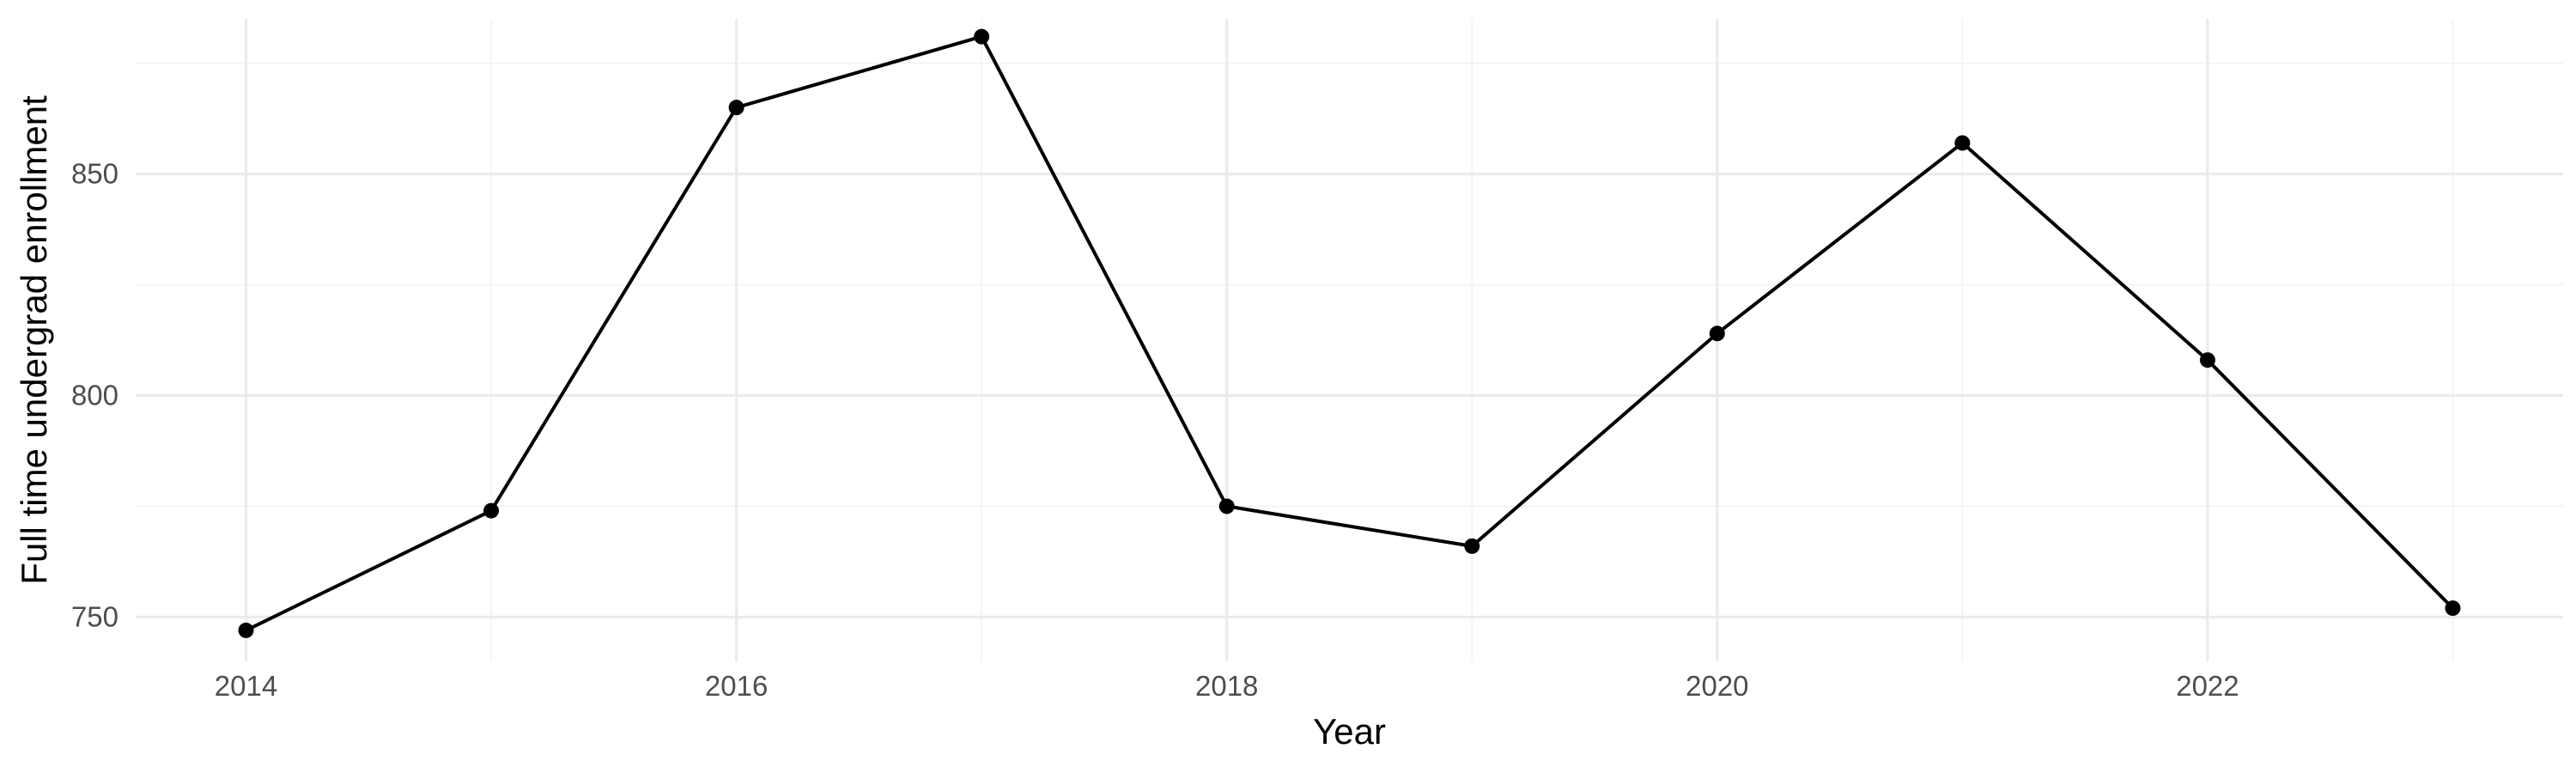 Image resolution: width=2576 pixels, height=773 pixels. I want to click on y-tick-label: 800, so click(94, 395).